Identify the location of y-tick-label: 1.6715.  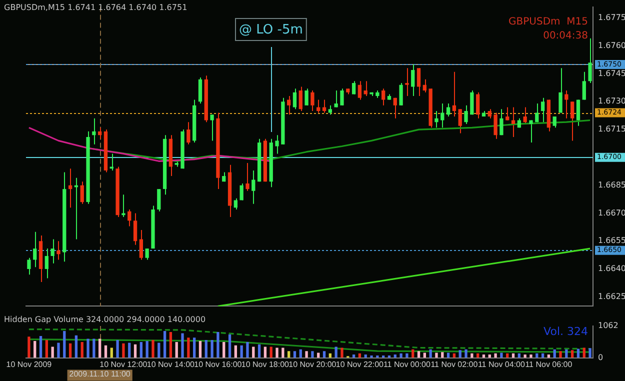
(611, 129).